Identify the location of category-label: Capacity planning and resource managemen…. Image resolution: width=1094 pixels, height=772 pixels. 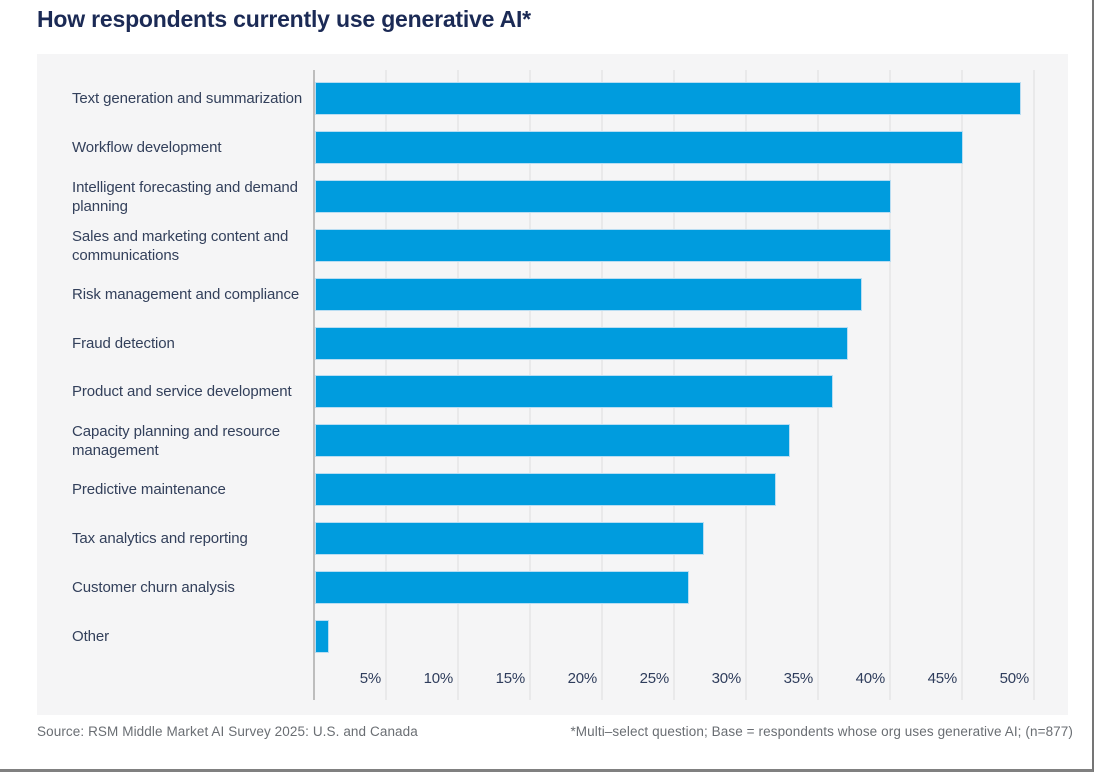
(176, 440).